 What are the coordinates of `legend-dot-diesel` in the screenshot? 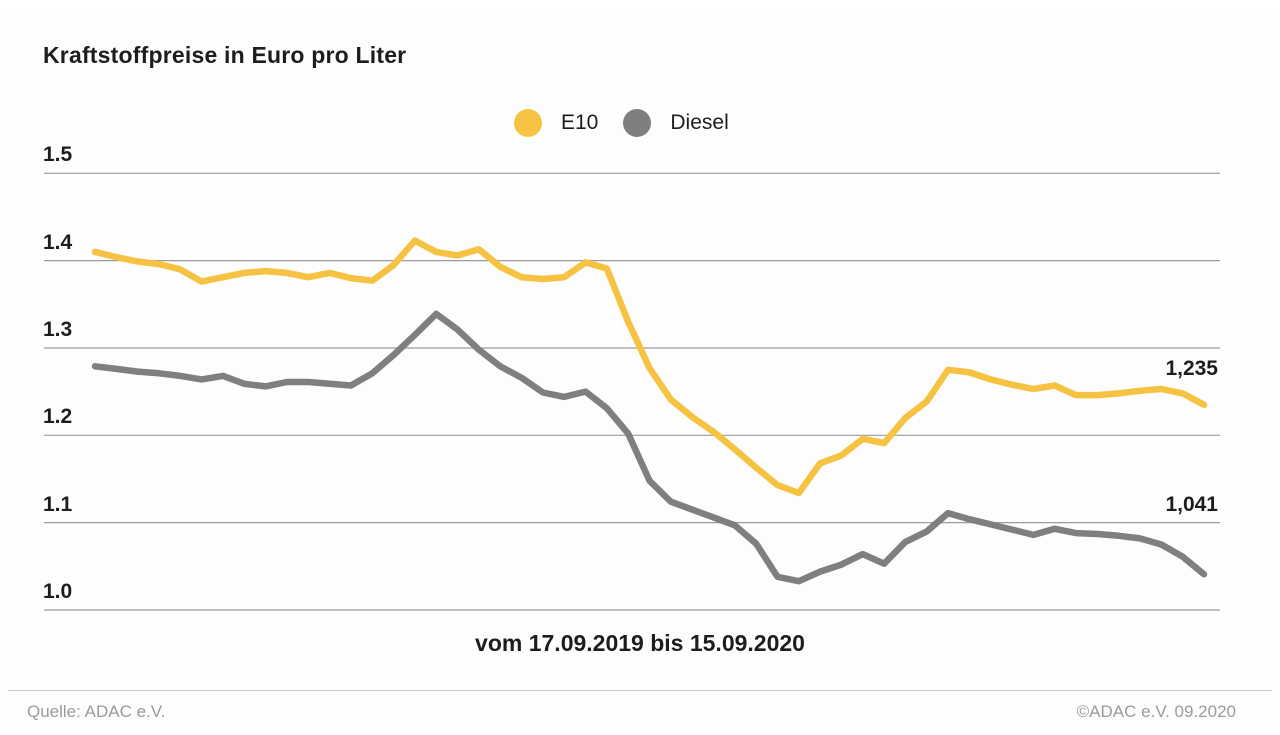 It's located at (637, 123).